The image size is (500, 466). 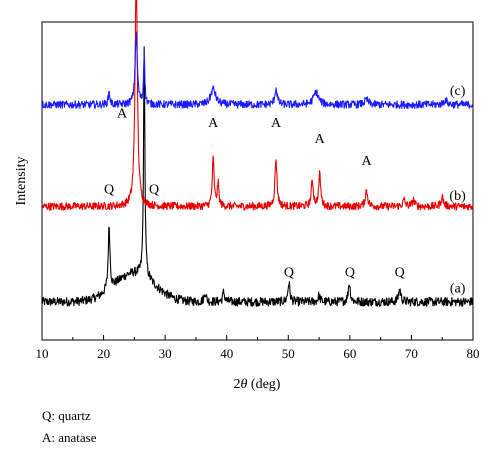 I want to click on x-tick-label: 20, so click(x=103, y=353).